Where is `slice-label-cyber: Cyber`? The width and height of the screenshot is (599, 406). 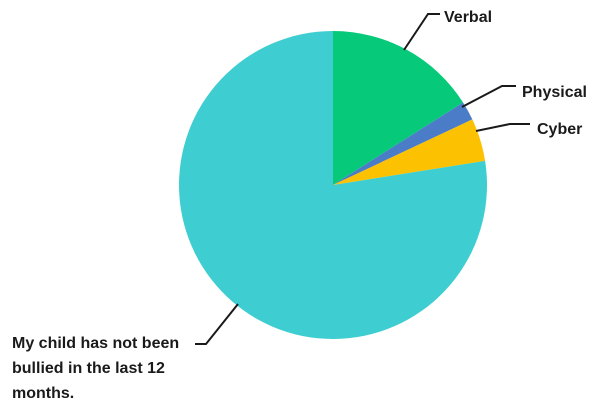
slice-label-cyber: Cyber is located at coordinates (559, 129).